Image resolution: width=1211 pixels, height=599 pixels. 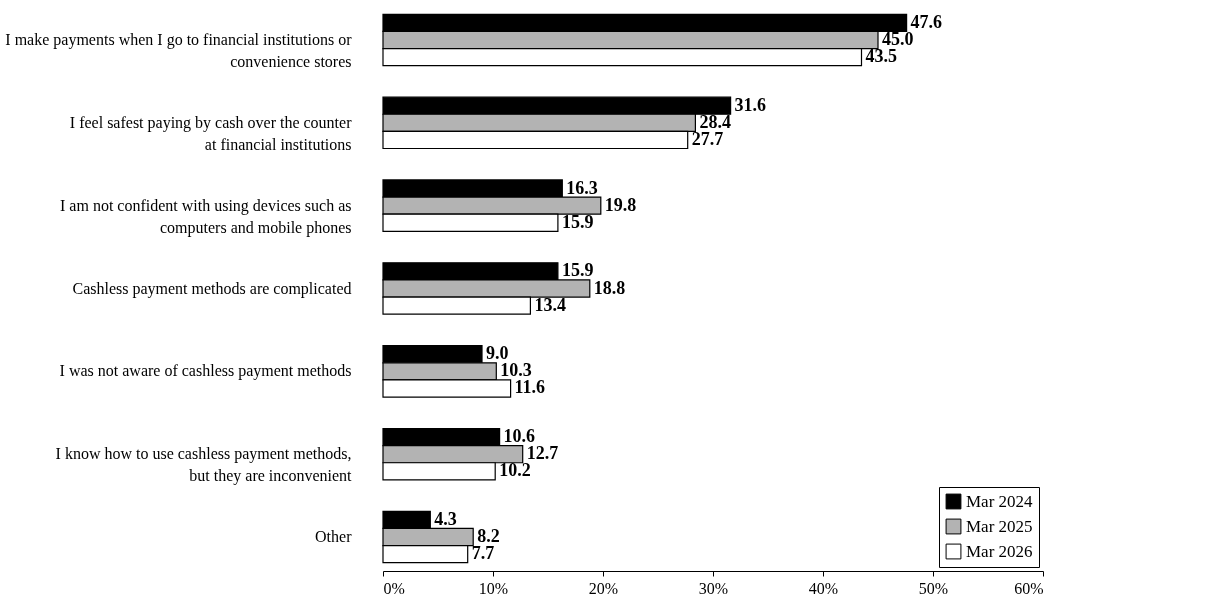 What do you see at coordinates (609, 287) in the screenshot?
I see `data-label: 18.8` at bounding box center [609, 287].